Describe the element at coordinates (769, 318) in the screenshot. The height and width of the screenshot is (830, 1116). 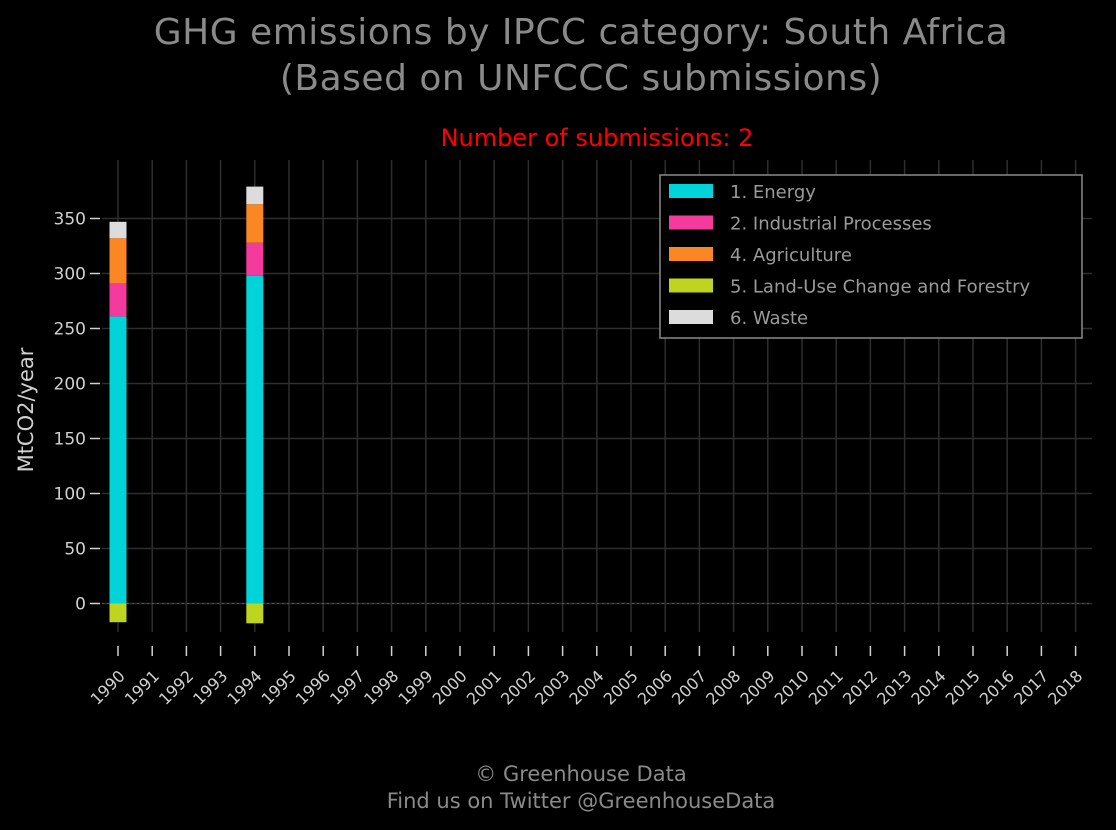
I see `legend-label: 6. Waste` at that location.